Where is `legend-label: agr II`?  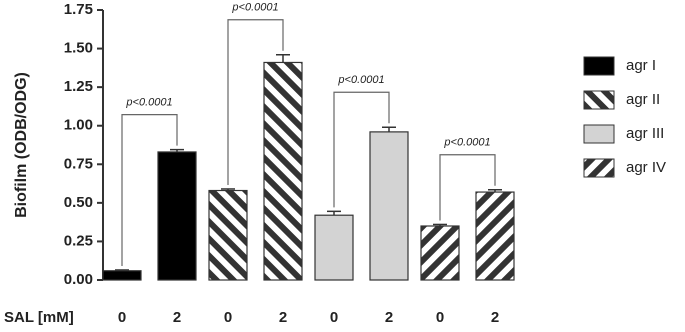
legend-label: agr II is located at coordinates (643, 99).